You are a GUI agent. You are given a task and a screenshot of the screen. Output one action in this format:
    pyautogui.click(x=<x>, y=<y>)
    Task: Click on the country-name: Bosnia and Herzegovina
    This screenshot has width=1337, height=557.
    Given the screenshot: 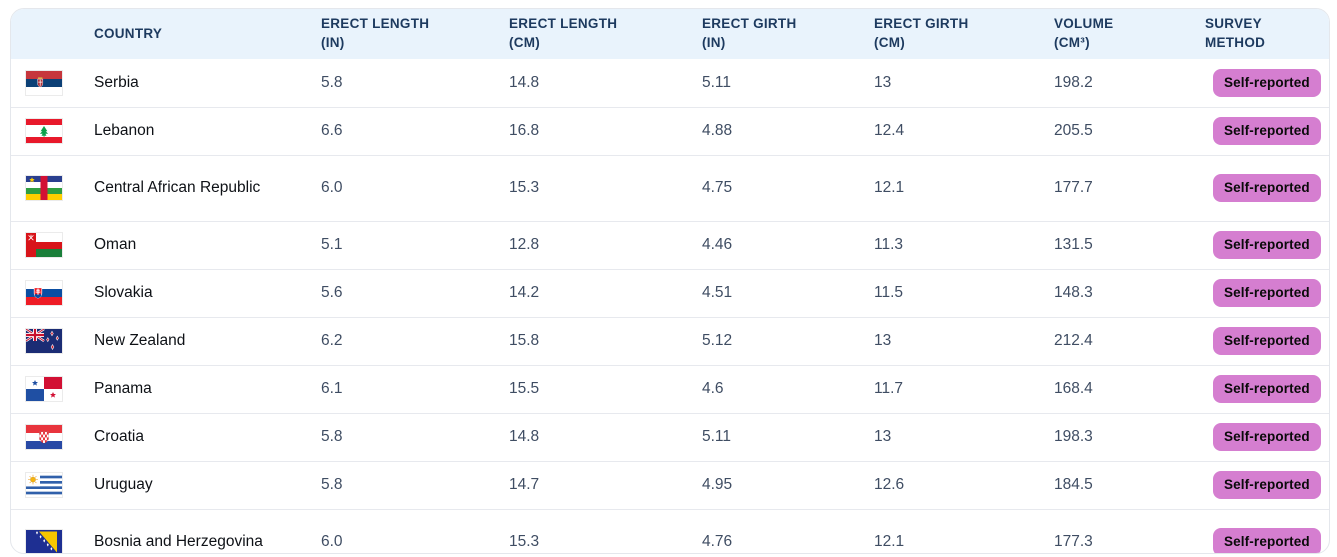 What is the action you would take?
    pyautogui.click(x=178, y=541)
    